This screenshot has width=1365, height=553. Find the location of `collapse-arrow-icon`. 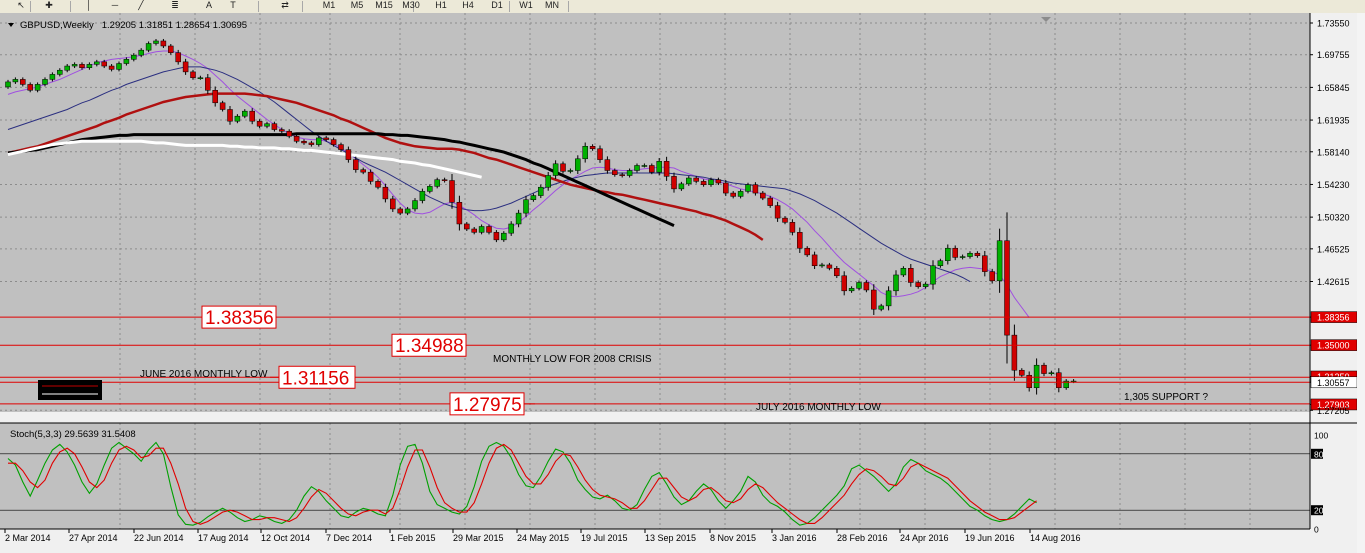

collapse-arrow-icon is located at coordinates (11, 25).